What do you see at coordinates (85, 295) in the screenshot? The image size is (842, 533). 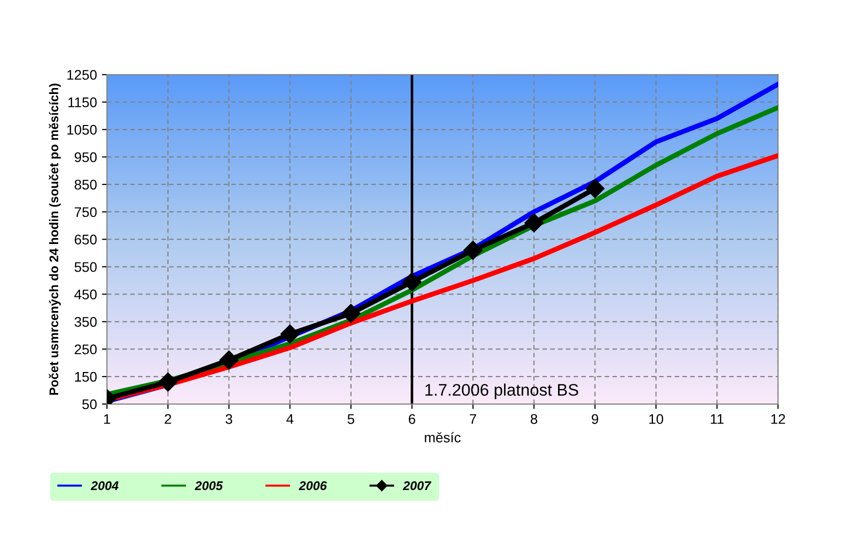 I see `y-tick-label: 450` at bounding box center [85, 295].